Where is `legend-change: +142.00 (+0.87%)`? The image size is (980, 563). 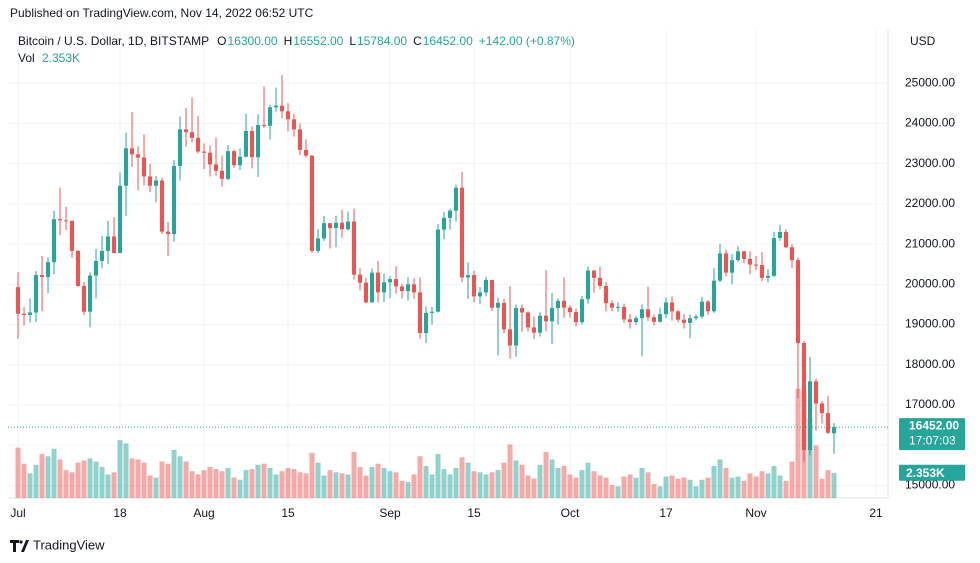 legend-change: +142.00 (+0.87%) is located at coordinates (527, 41).